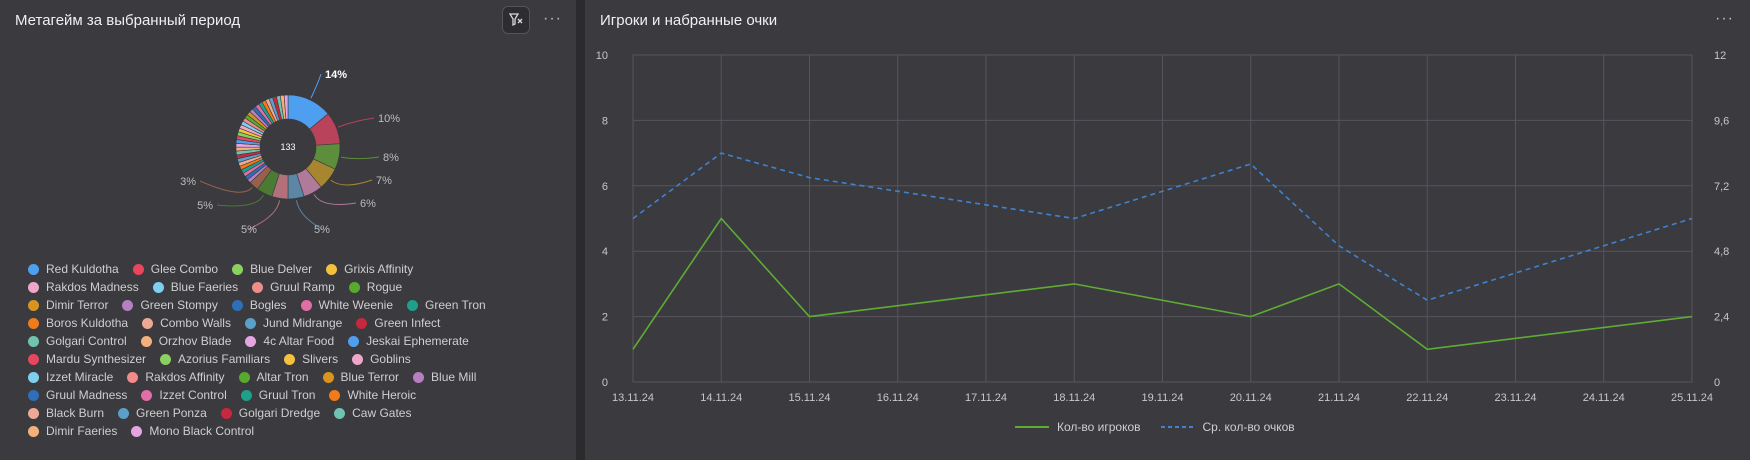 This screenshot has height=460, width=1750. Describe the element at coordinates (224, 359) in the screenshot. I see `legend-item-label: Azorius Familiars` at that location.